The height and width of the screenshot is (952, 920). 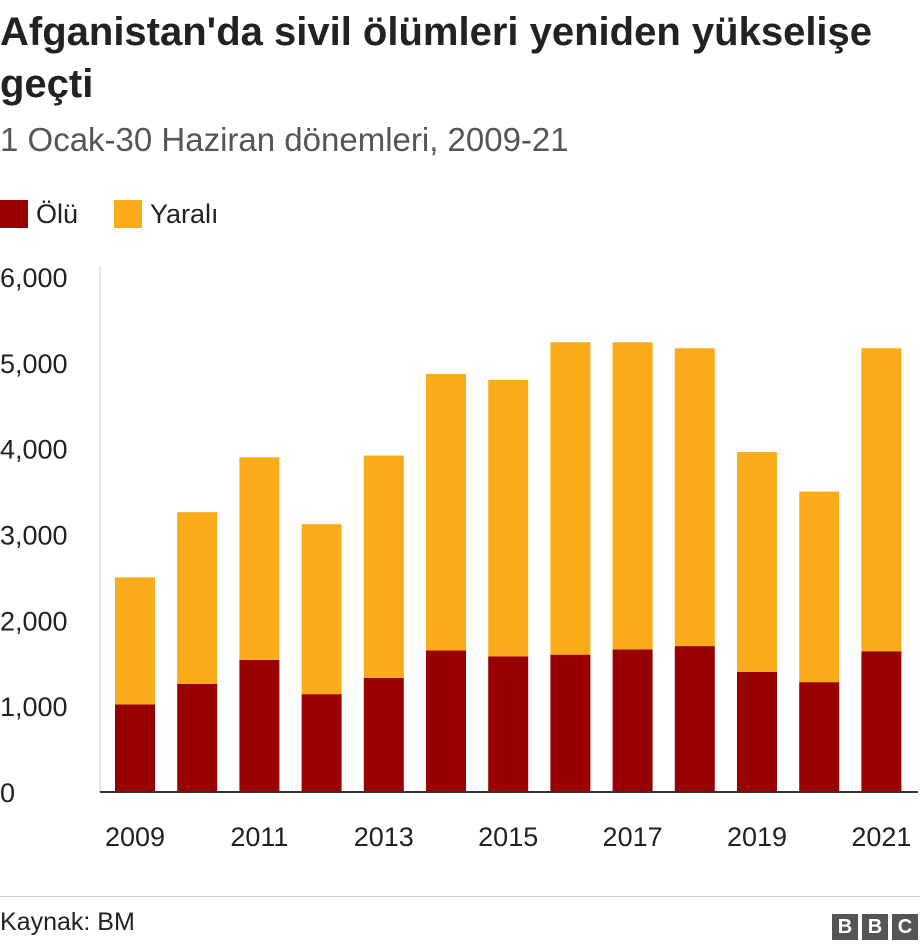 I want to click on x-tick-label: 2015, so click(x=508, y=837).